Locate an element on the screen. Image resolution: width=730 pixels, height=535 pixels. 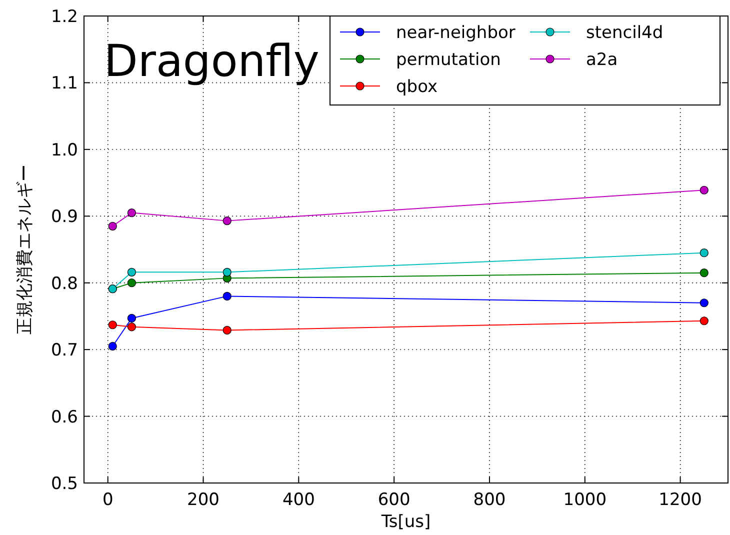
legend-label: stencil4d is located at coordinates (625, 33).